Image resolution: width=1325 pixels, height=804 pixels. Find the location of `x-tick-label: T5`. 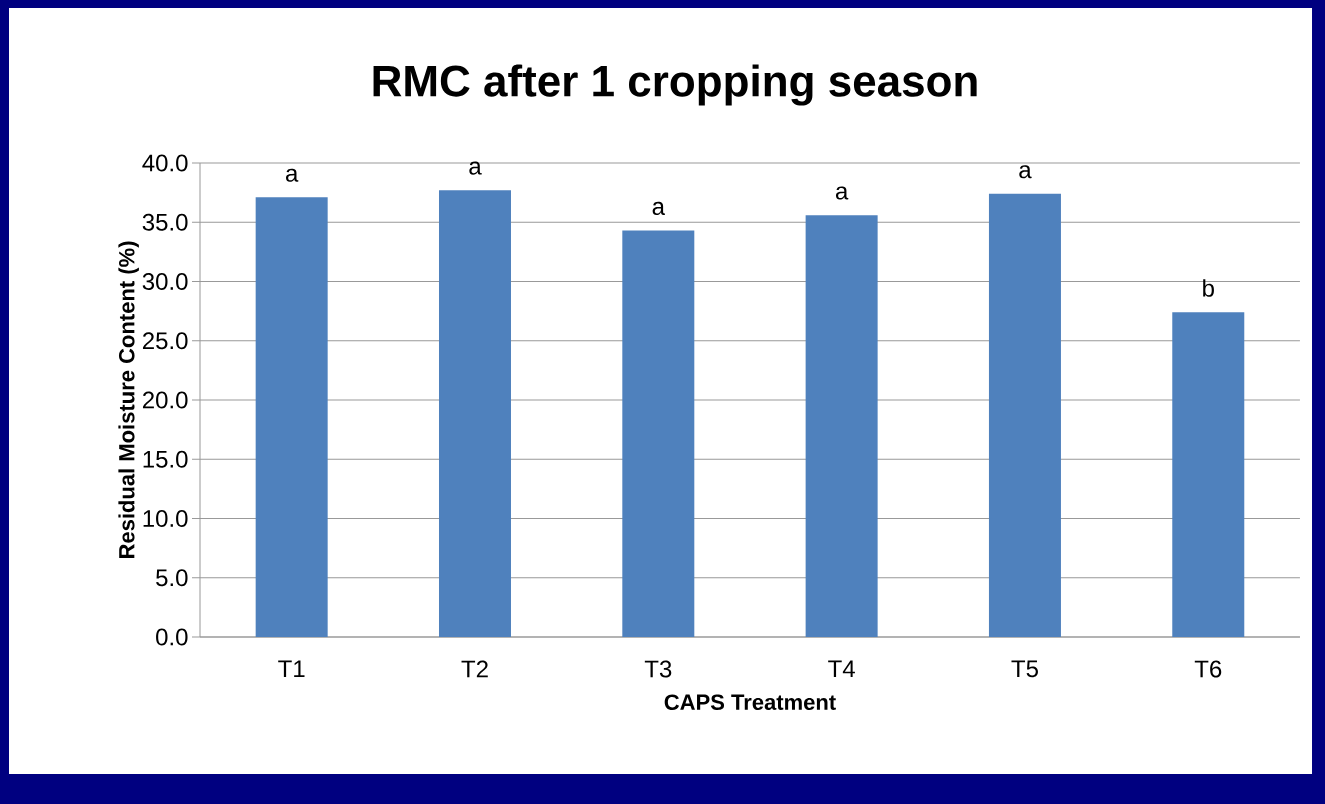

x-tick-label: T5 is located at coordinates (1024, 669).